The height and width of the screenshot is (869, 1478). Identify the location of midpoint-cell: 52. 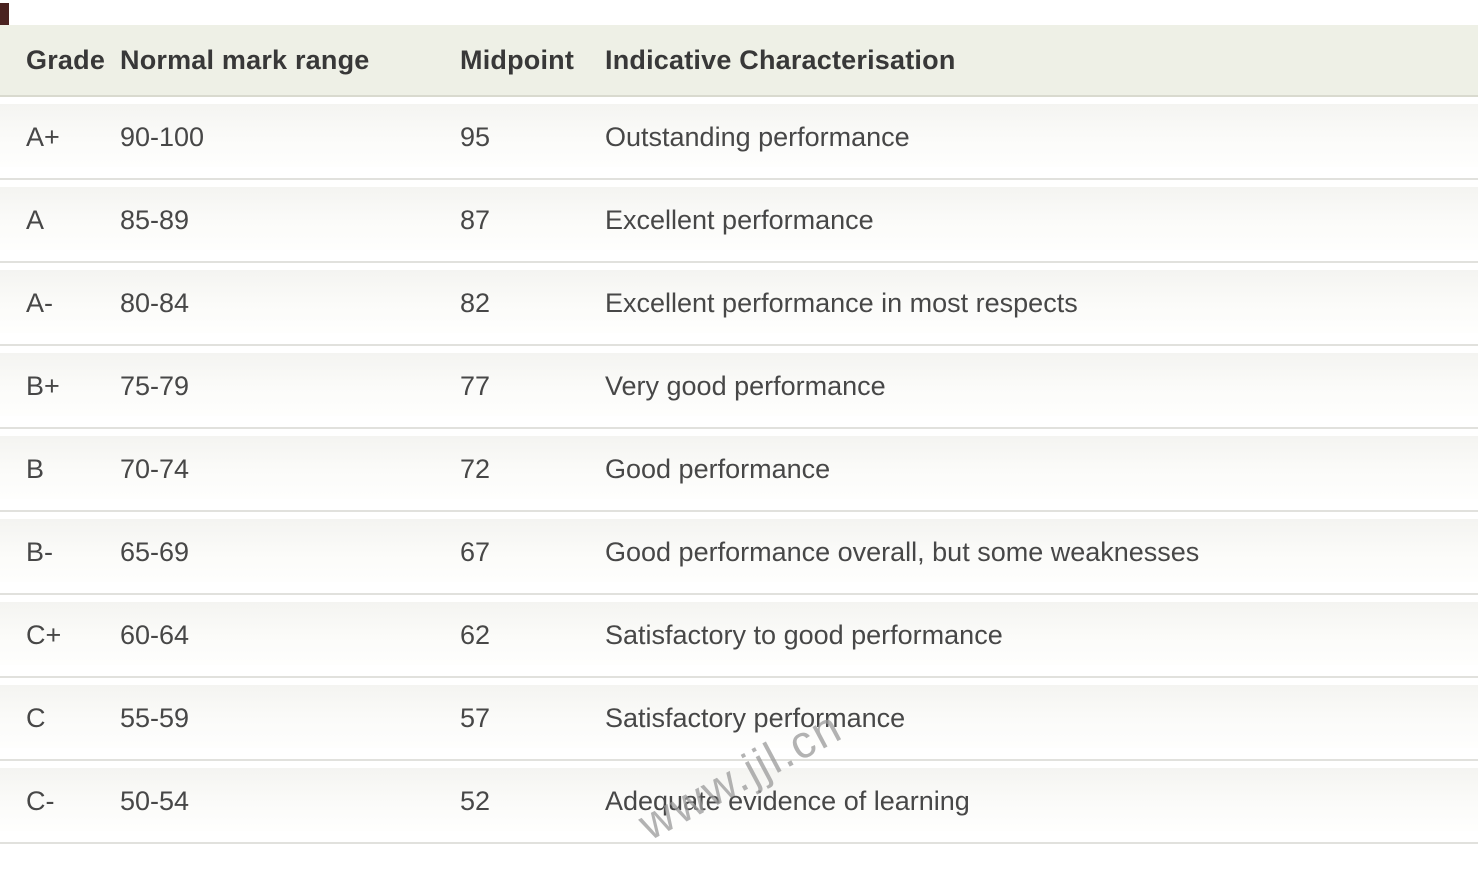
(475, 801).